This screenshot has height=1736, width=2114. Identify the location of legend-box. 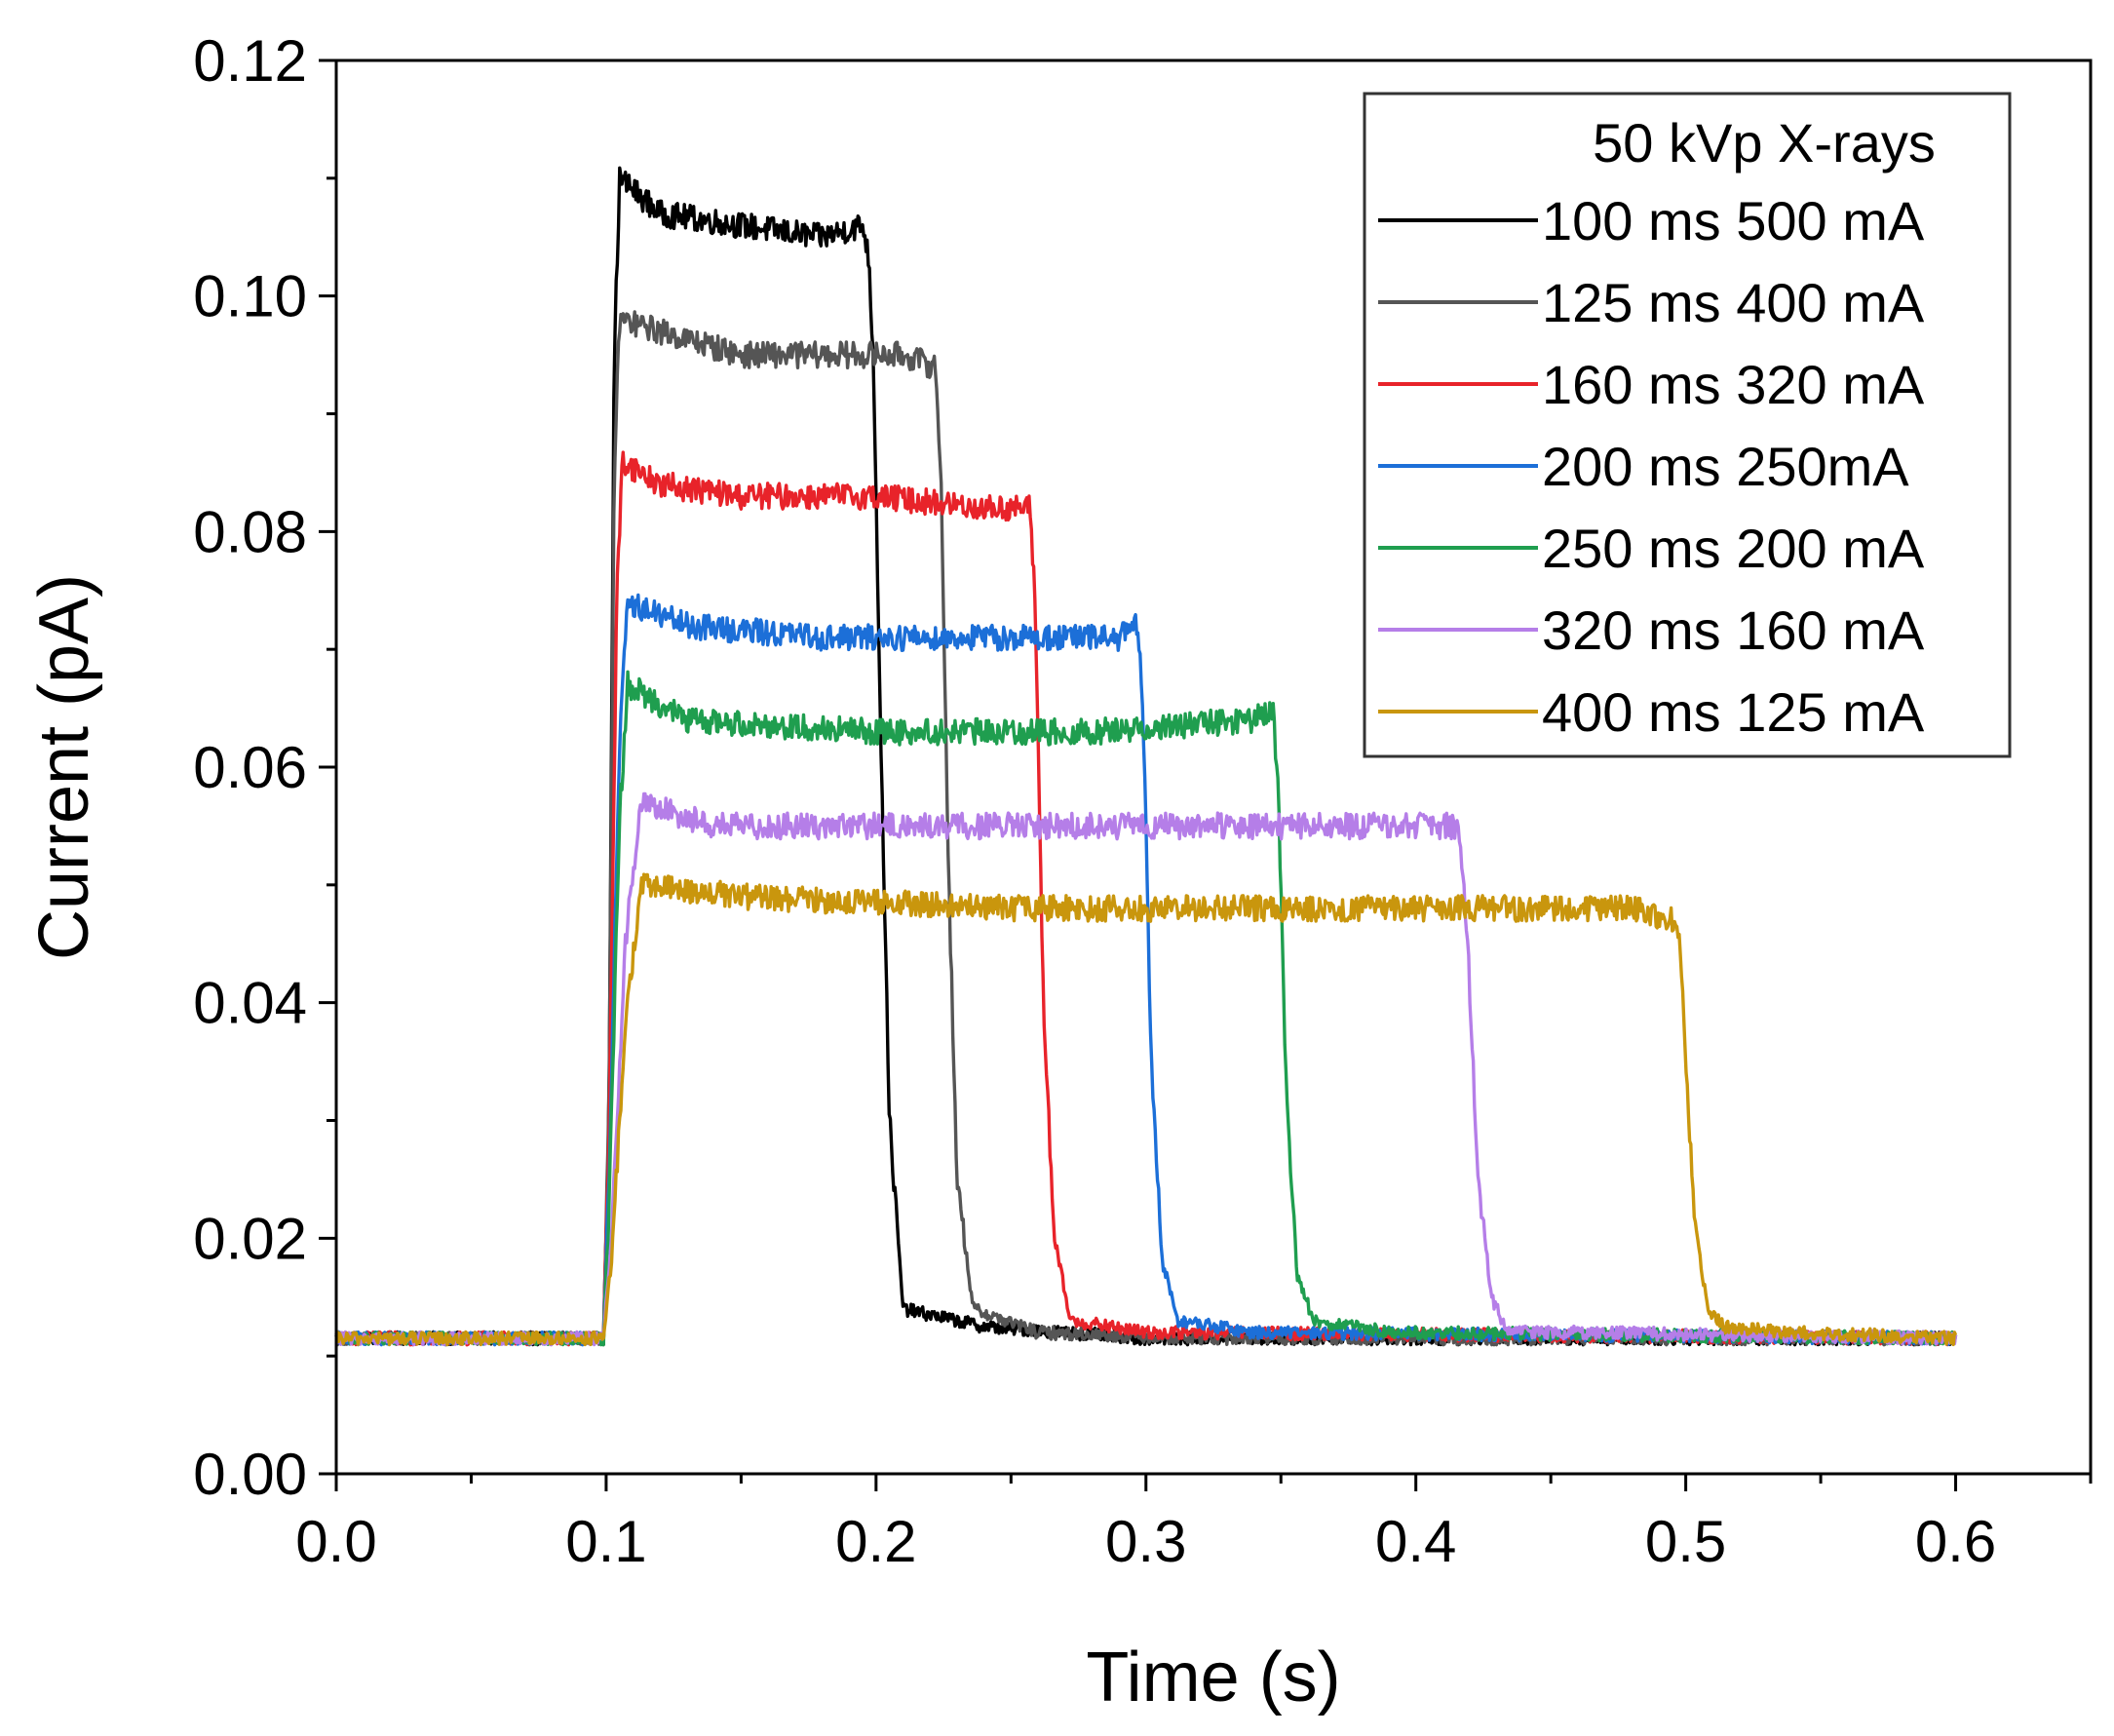
(1687, 425).